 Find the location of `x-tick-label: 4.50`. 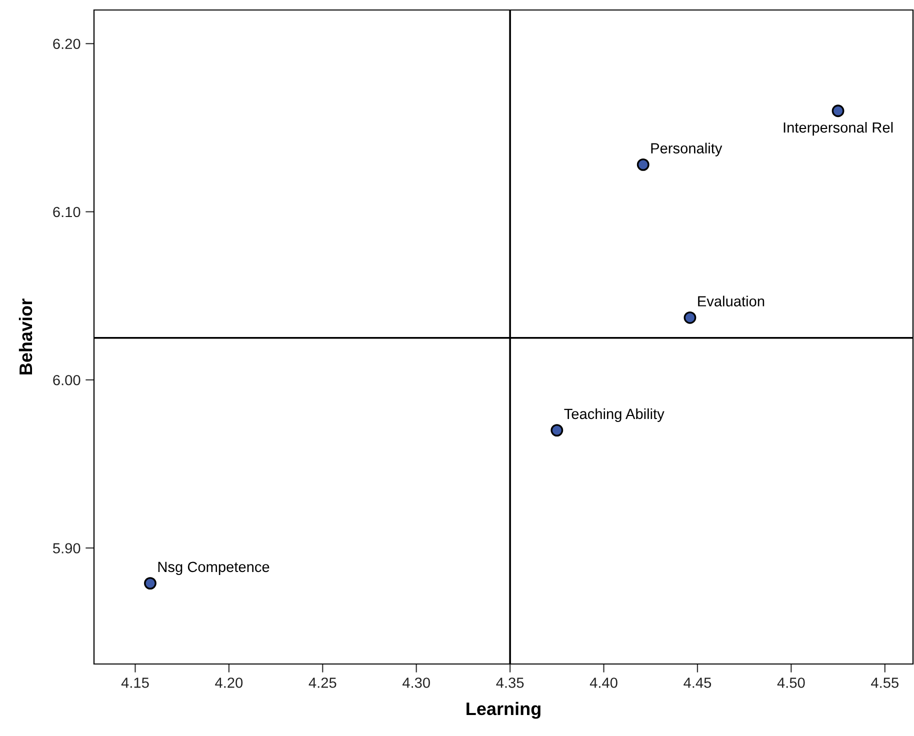

x-tick-label: 4.50 is located at coordinates (791, 683).